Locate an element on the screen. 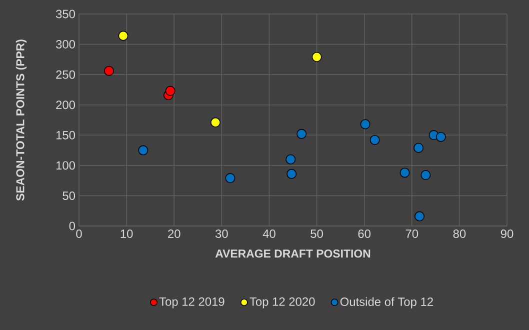 Image resolution: width=529 pixels, height=330 pixels. legend-label: Outside of Top 12 is located at coordinates (386, 302).